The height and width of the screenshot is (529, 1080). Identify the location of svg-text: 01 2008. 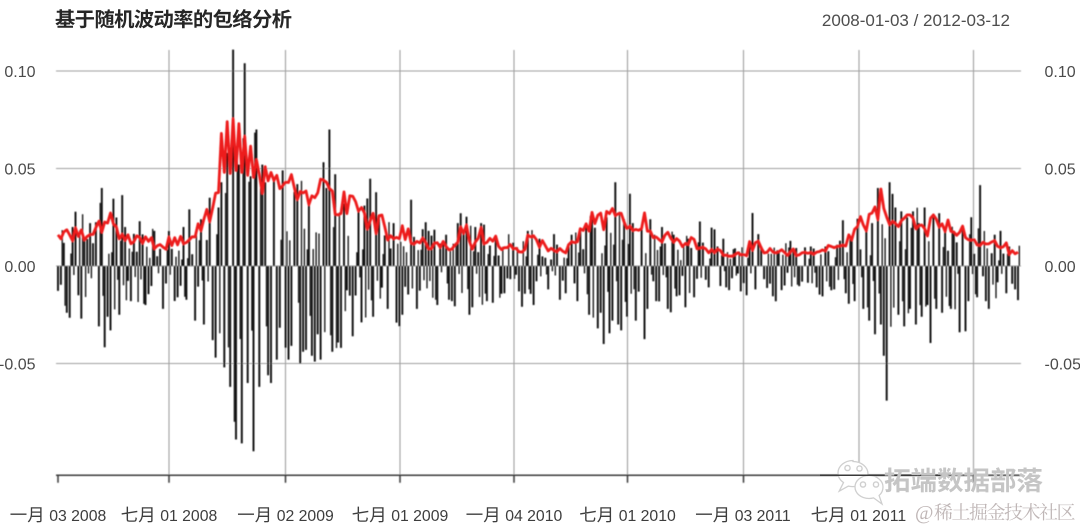
(188, 516).